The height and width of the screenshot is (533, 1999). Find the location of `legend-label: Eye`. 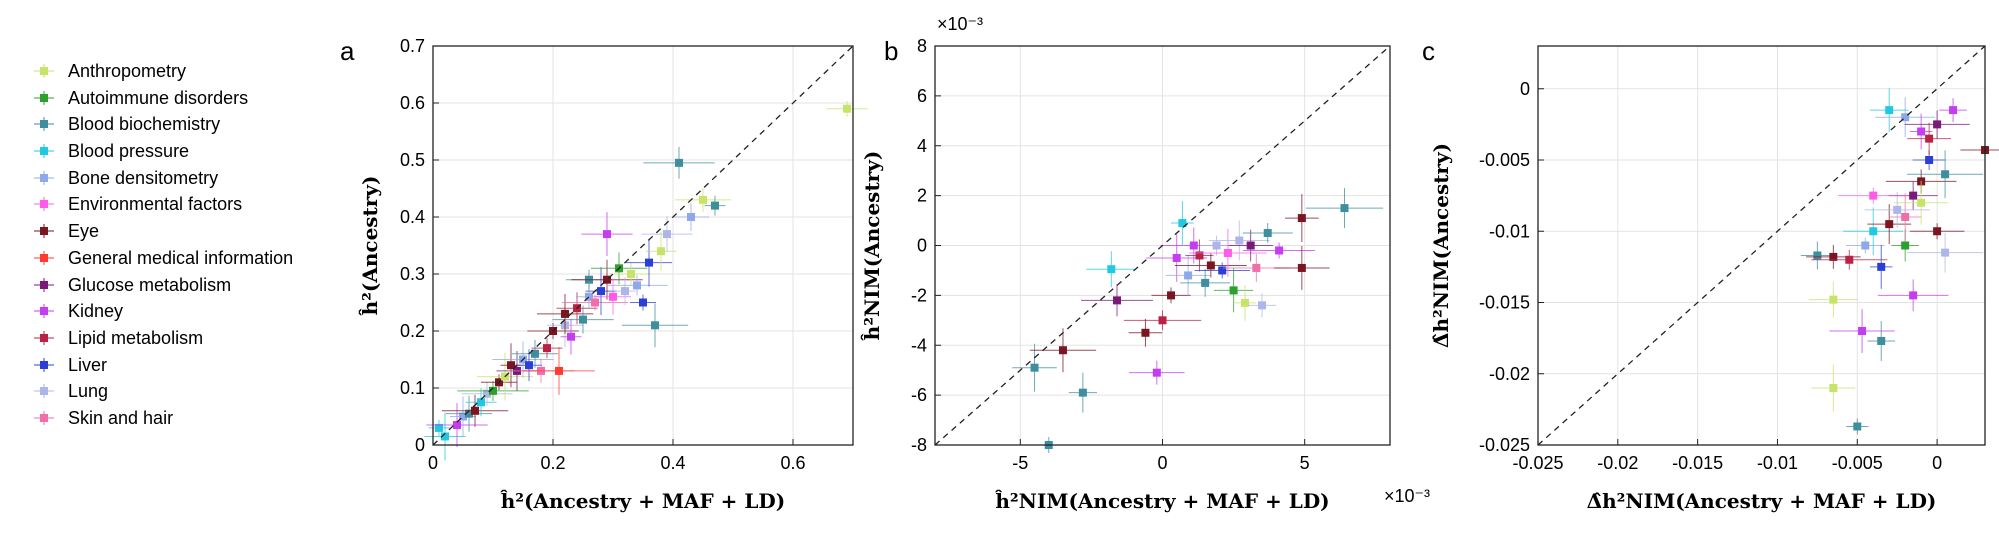

legend-label: Eye is located at coordinates (84, 231).